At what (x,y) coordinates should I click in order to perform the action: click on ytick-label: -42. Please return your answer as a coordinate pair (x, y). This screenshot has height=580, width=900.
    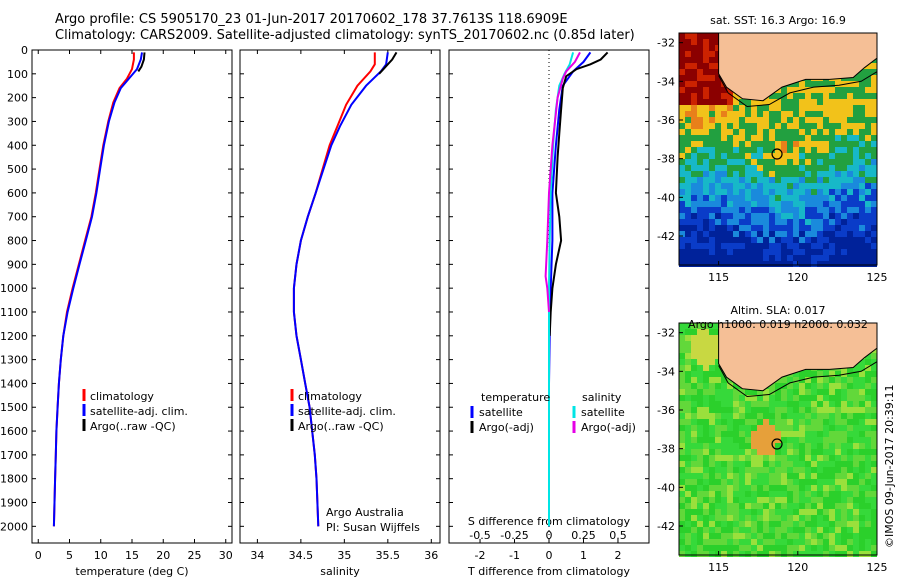
    Looking at the image, I should click on (666, 236).